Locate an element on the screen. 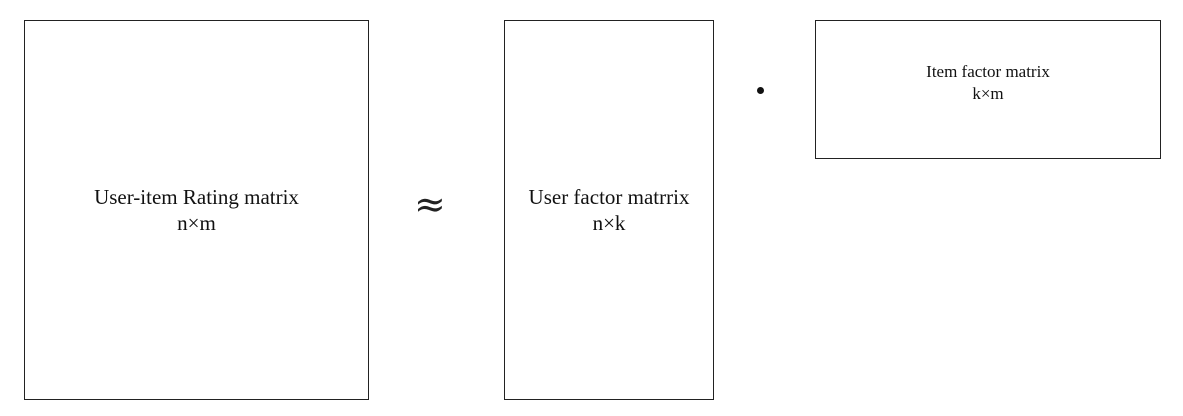 This screenshot has width=1183, height=416. approximately-equal-symbol: ≈ is located at coordinates (430, 204).